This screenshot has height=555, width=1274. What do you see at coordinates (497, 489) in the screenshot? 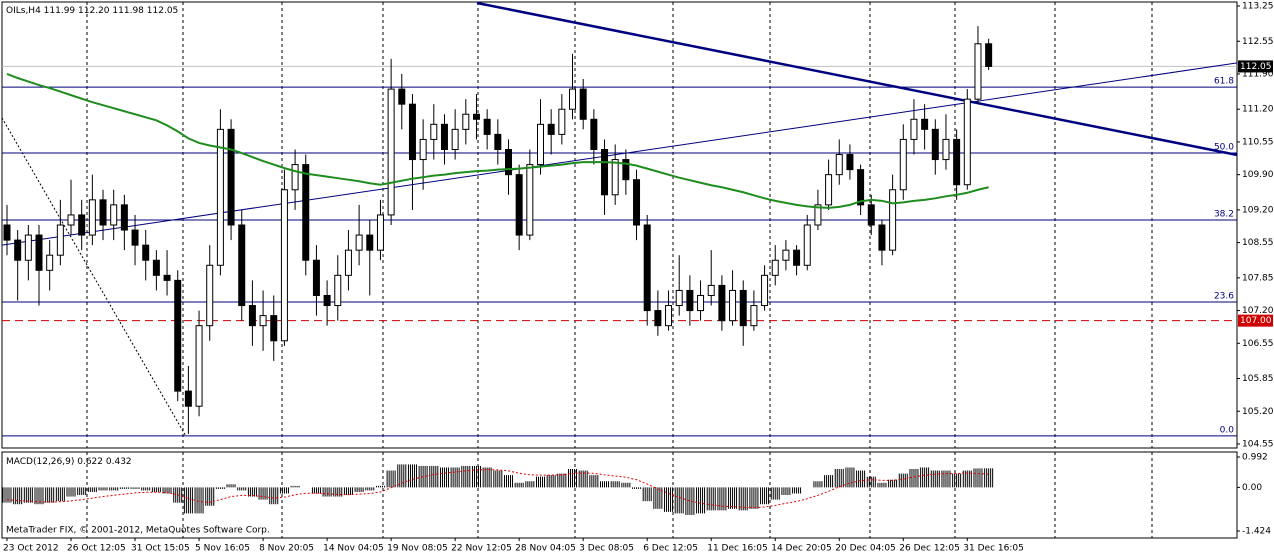
I see `macd-signal` at bounding box center [497, 489].